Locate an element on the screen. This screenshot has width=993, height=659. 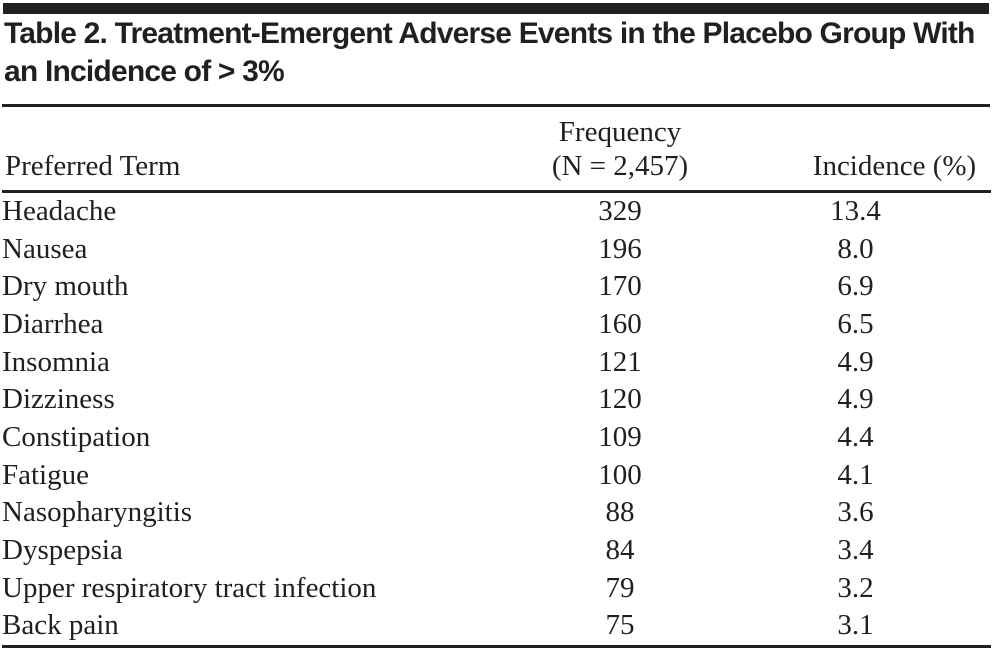
table-row: Dizziness 120 4.9 is located at coordinates (496, 400).